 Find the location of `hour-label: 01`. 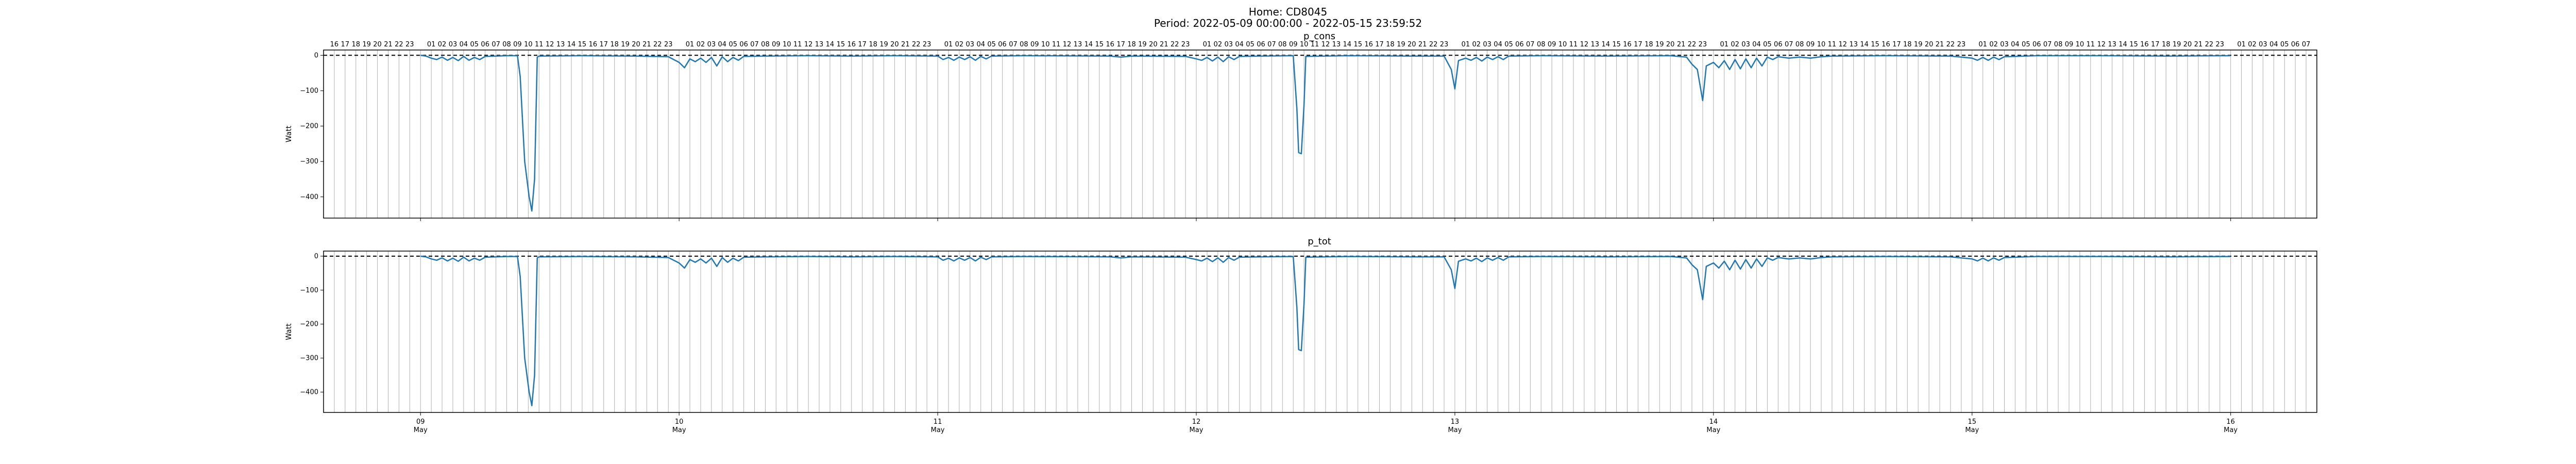

hour-label: 01 is located at coordinates (1724, 44).